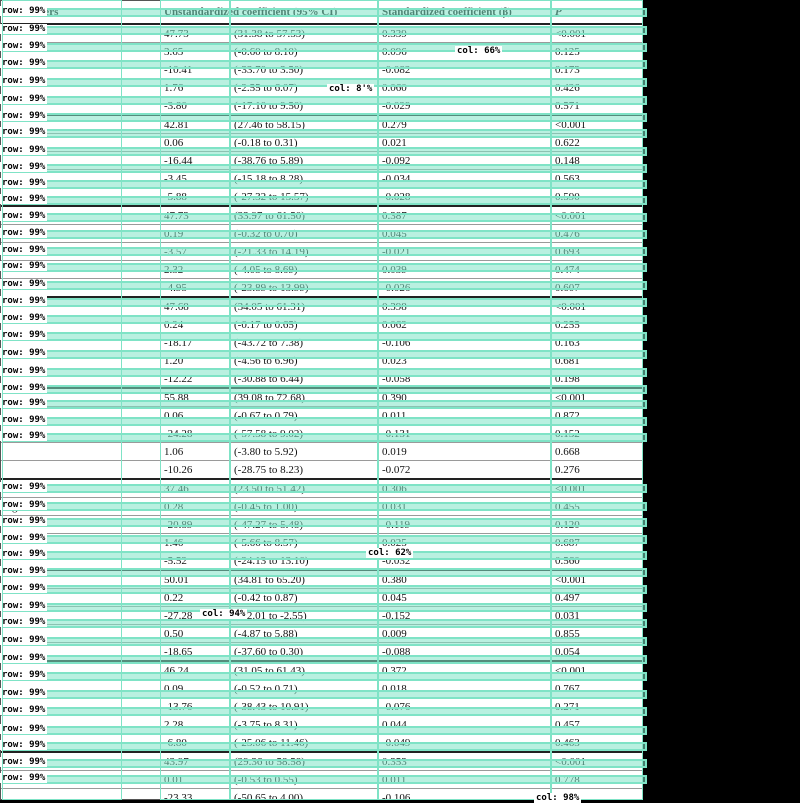 This screenshot has width=800, height=803. What do you see at coordinates (597, 342) in the screenshot?
I see `cell-p: 0.163` at bounding box center [597, 342].